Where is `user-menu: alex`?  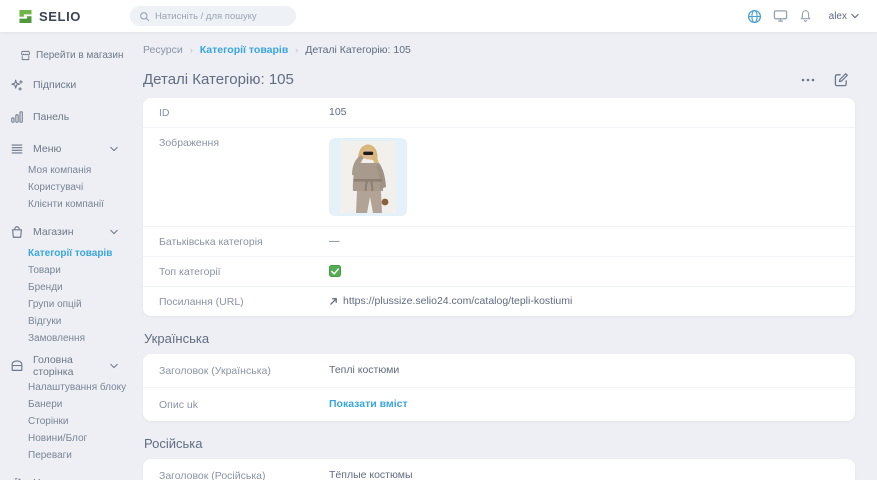 user-menu: alex is located at coordinates (844, 16).